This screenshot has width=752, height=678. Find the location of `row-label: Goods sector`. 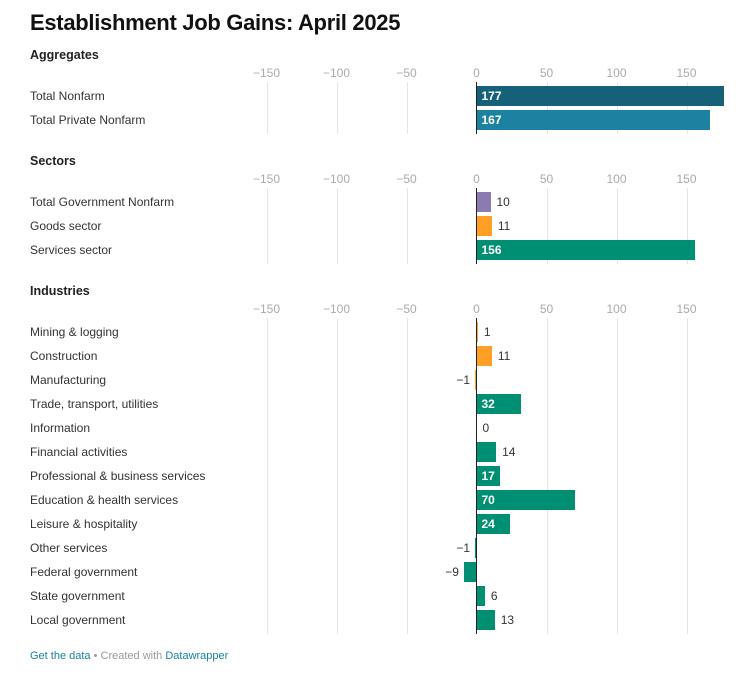

row-label: Goods sector is located at coordinates (66, 226).